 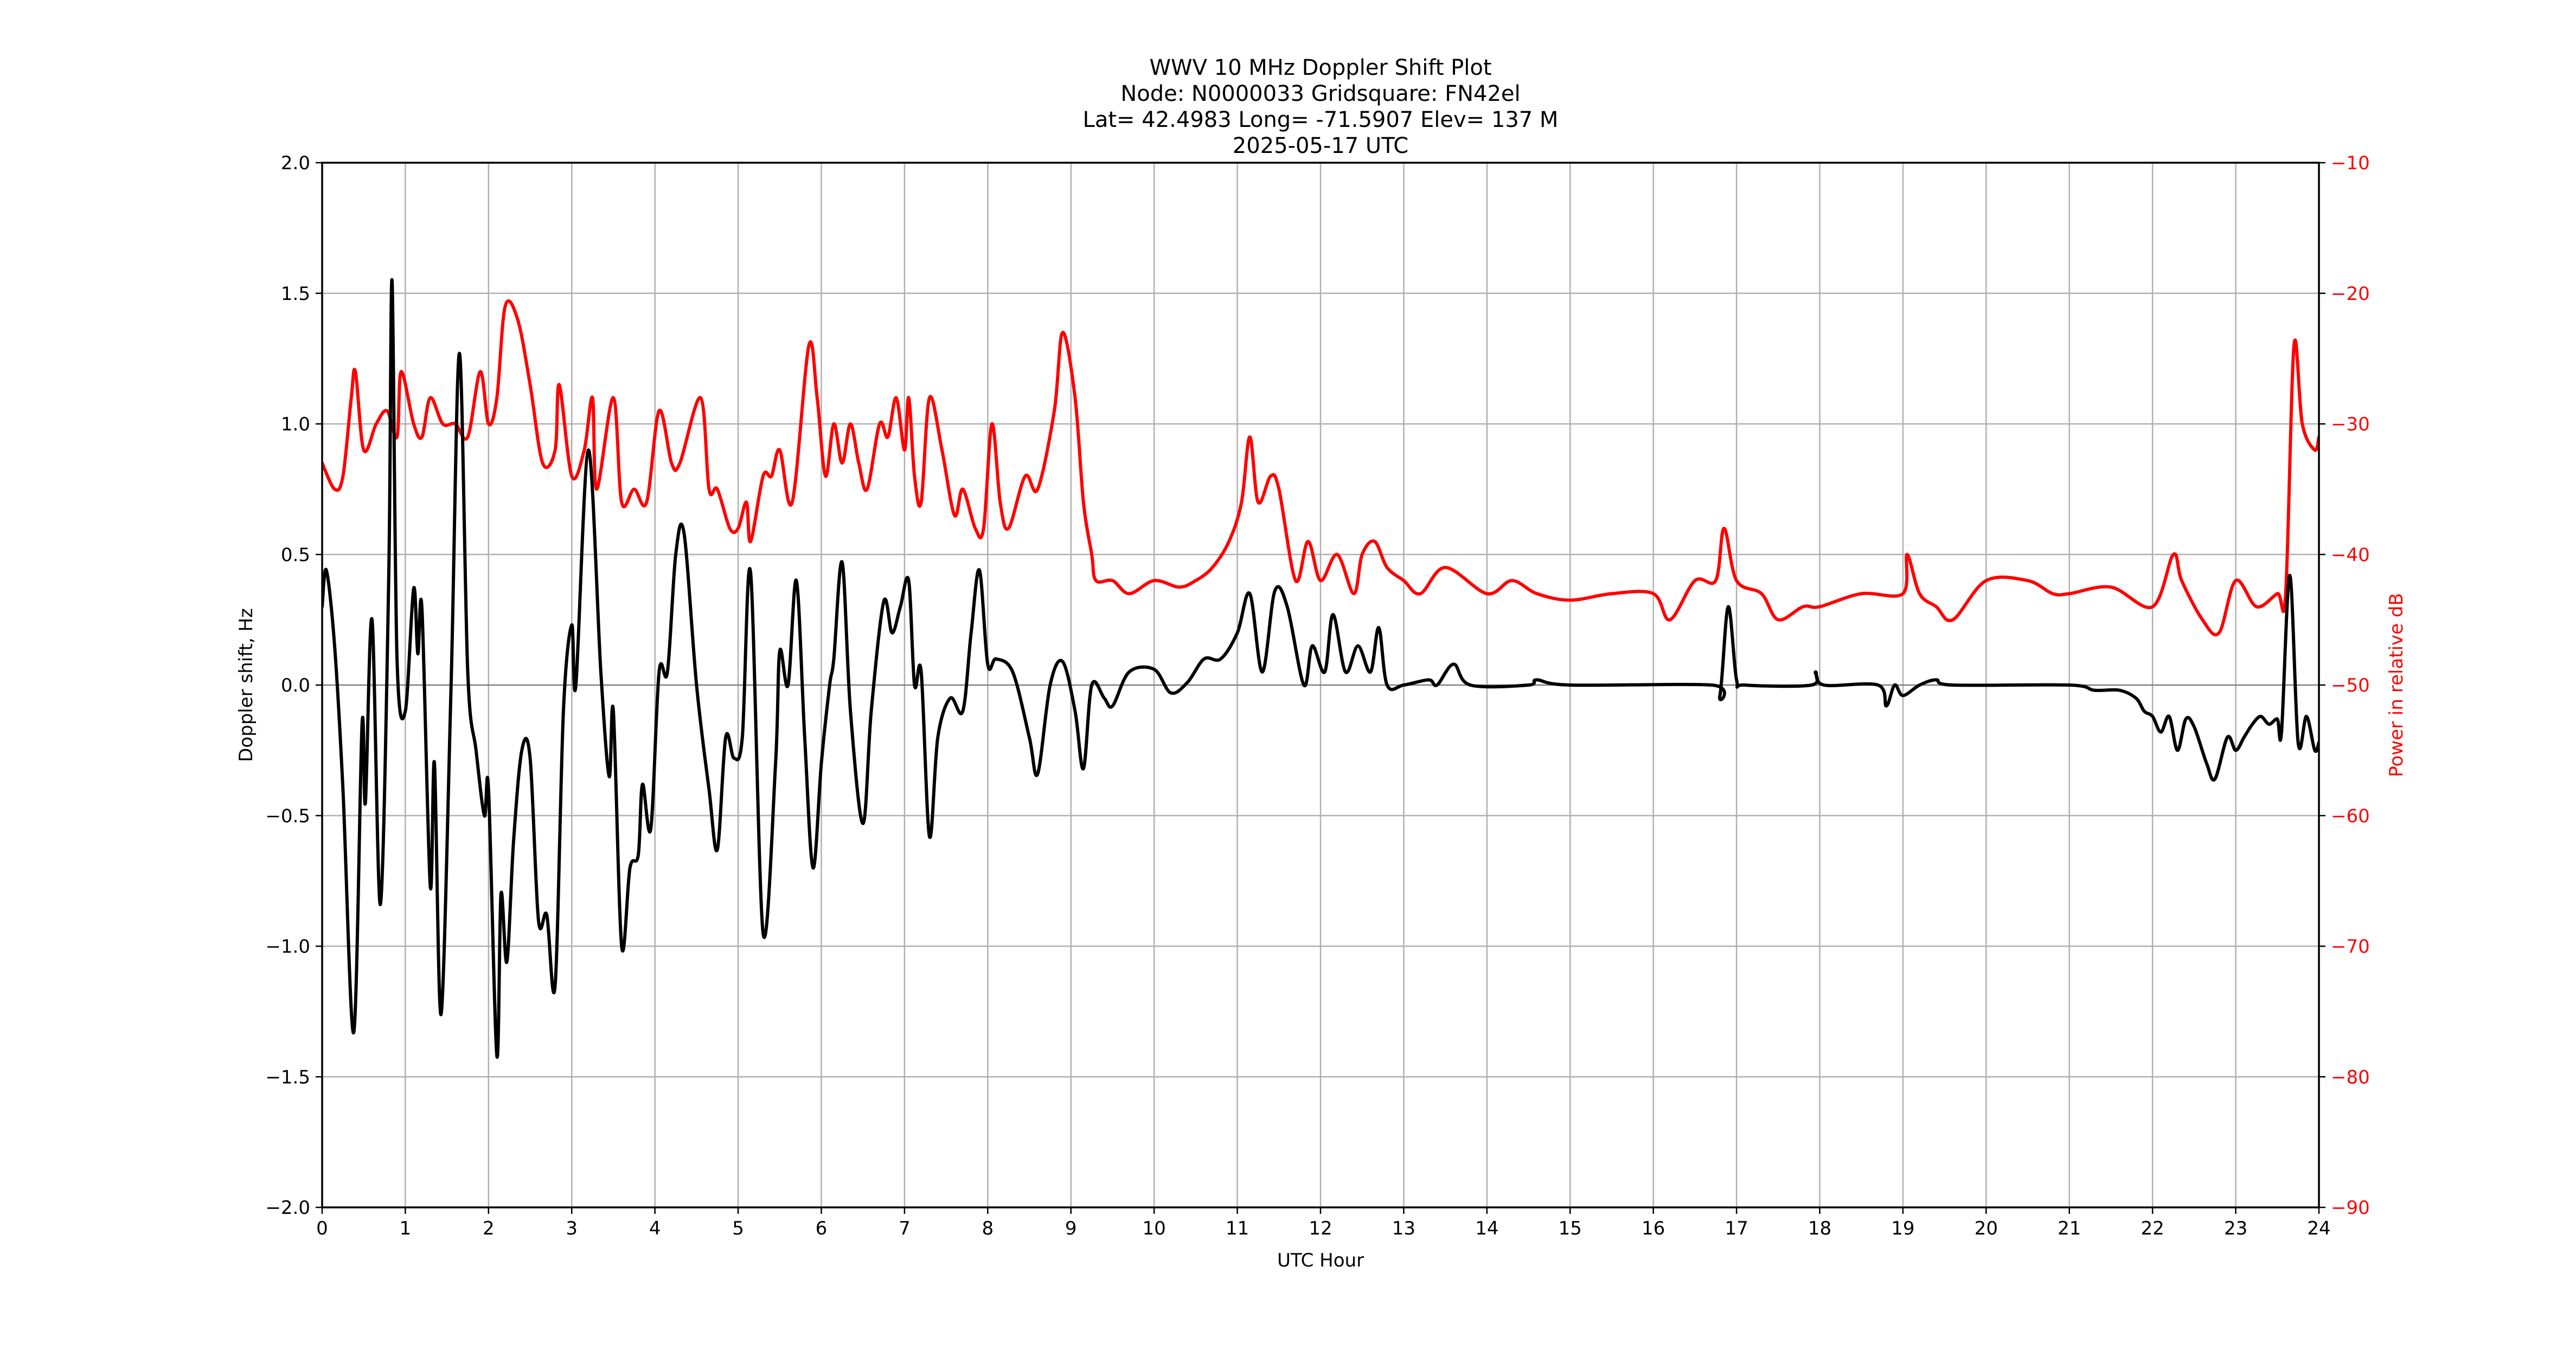 What do you see at coordinates (2152, 1228) in the screenshot?
I see `x-tick-label: 22` at bounding box center [2152, 1228].